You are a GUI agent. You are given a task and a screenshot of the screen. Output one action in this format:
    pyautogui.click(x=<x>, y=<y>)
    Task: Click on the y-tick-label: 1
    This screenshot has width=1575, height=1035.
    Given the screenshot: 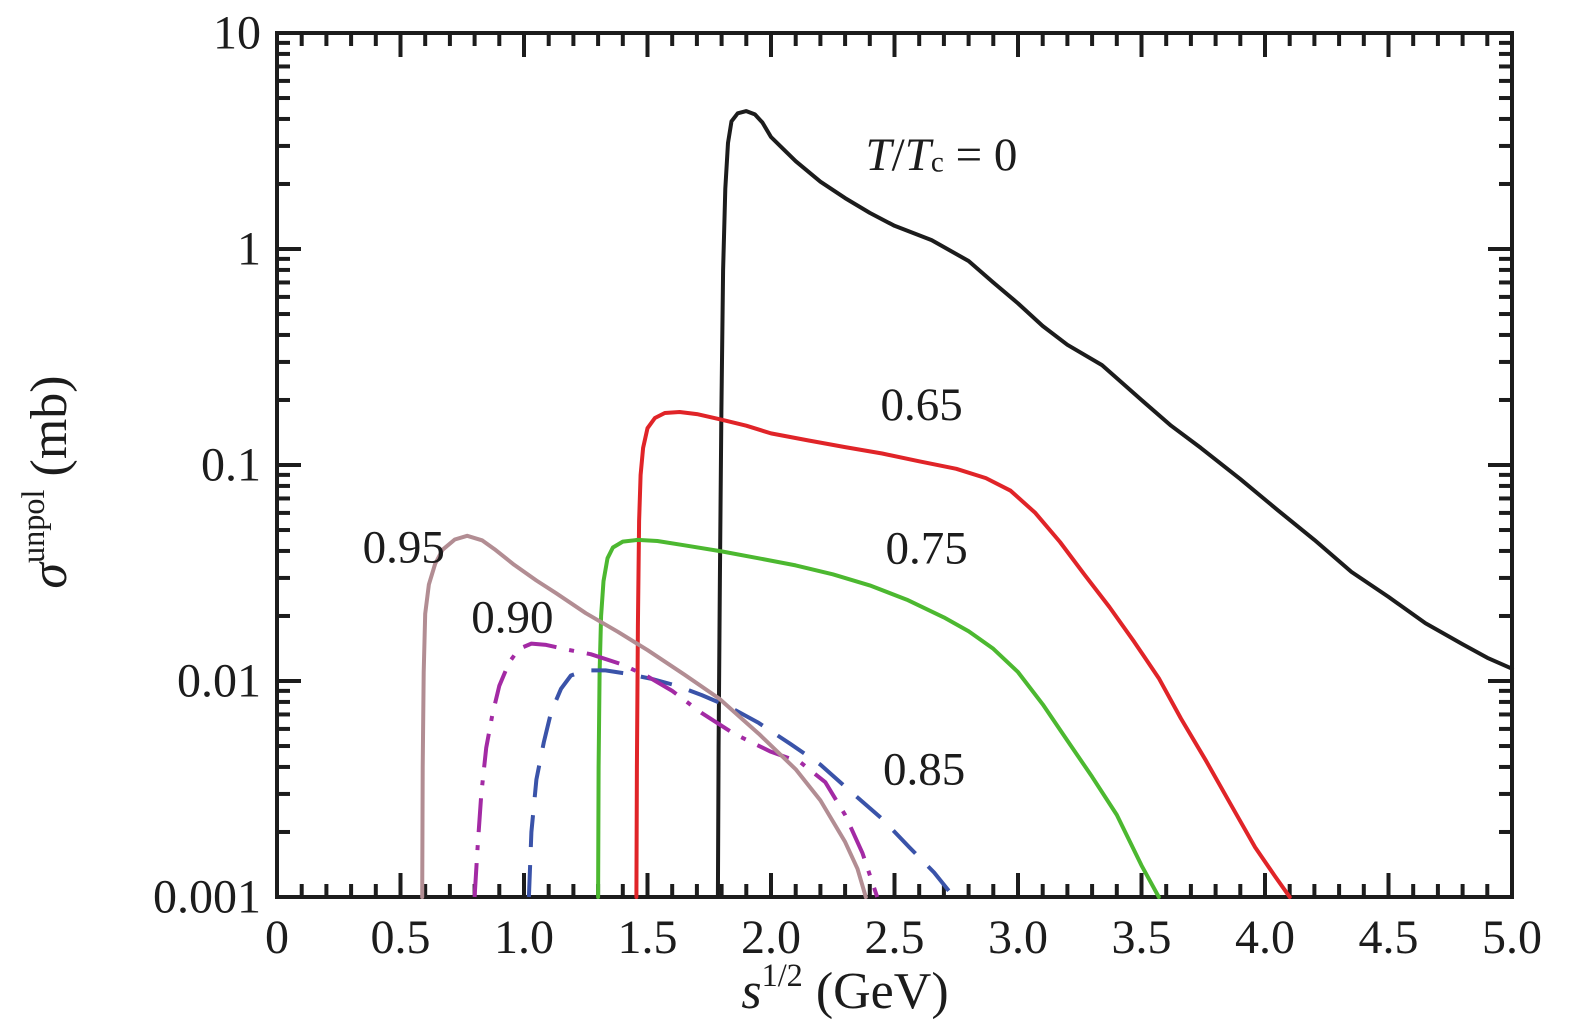 What is the action you would take?
    pyautogui.click(x=249, y=249)
    